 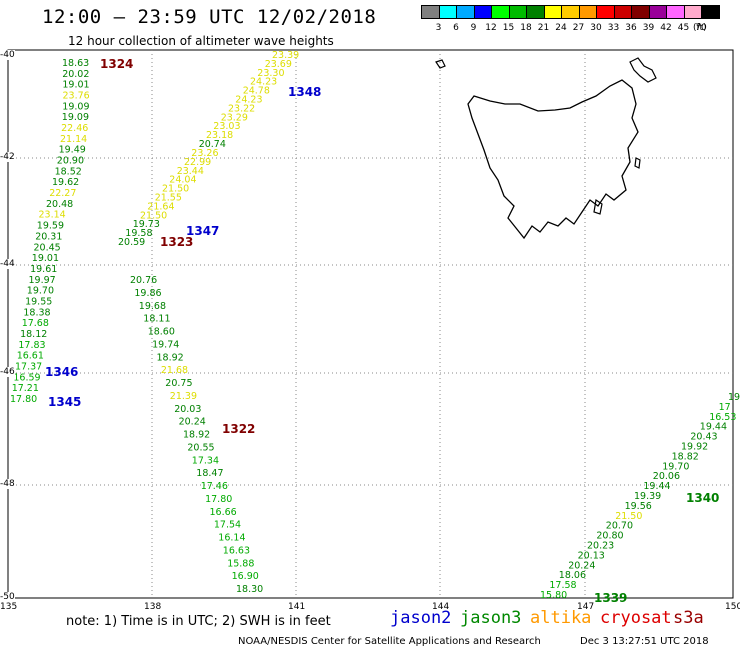 I want to click on track-value: 20.06, so click(x=666, y=476).